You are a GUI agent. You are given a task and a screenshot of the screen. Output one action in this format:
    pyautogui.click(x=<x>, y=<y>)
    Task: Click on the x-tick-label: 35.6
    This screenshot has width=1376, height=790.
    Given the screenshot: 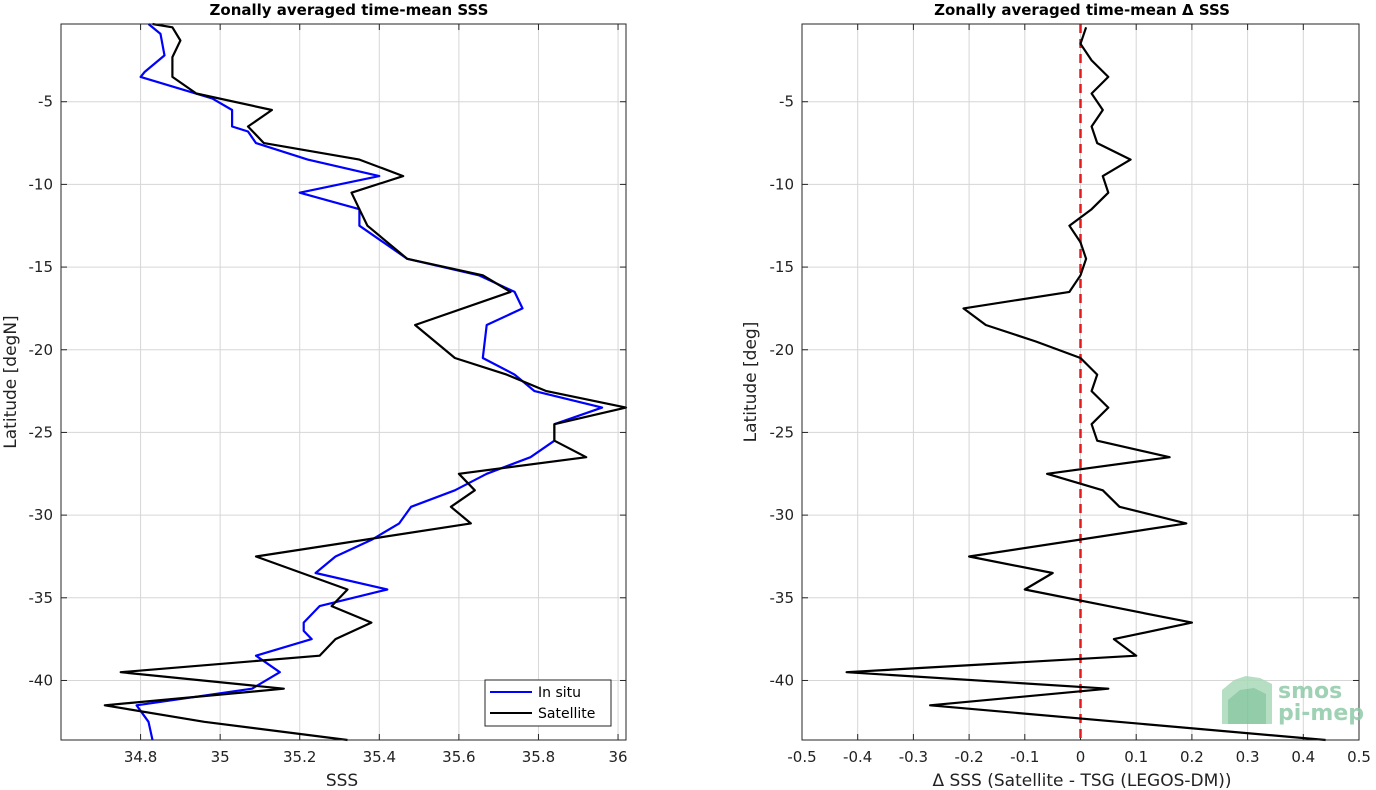 What is the action you would take?
    pyautogui.click(x=458, y=757)
    